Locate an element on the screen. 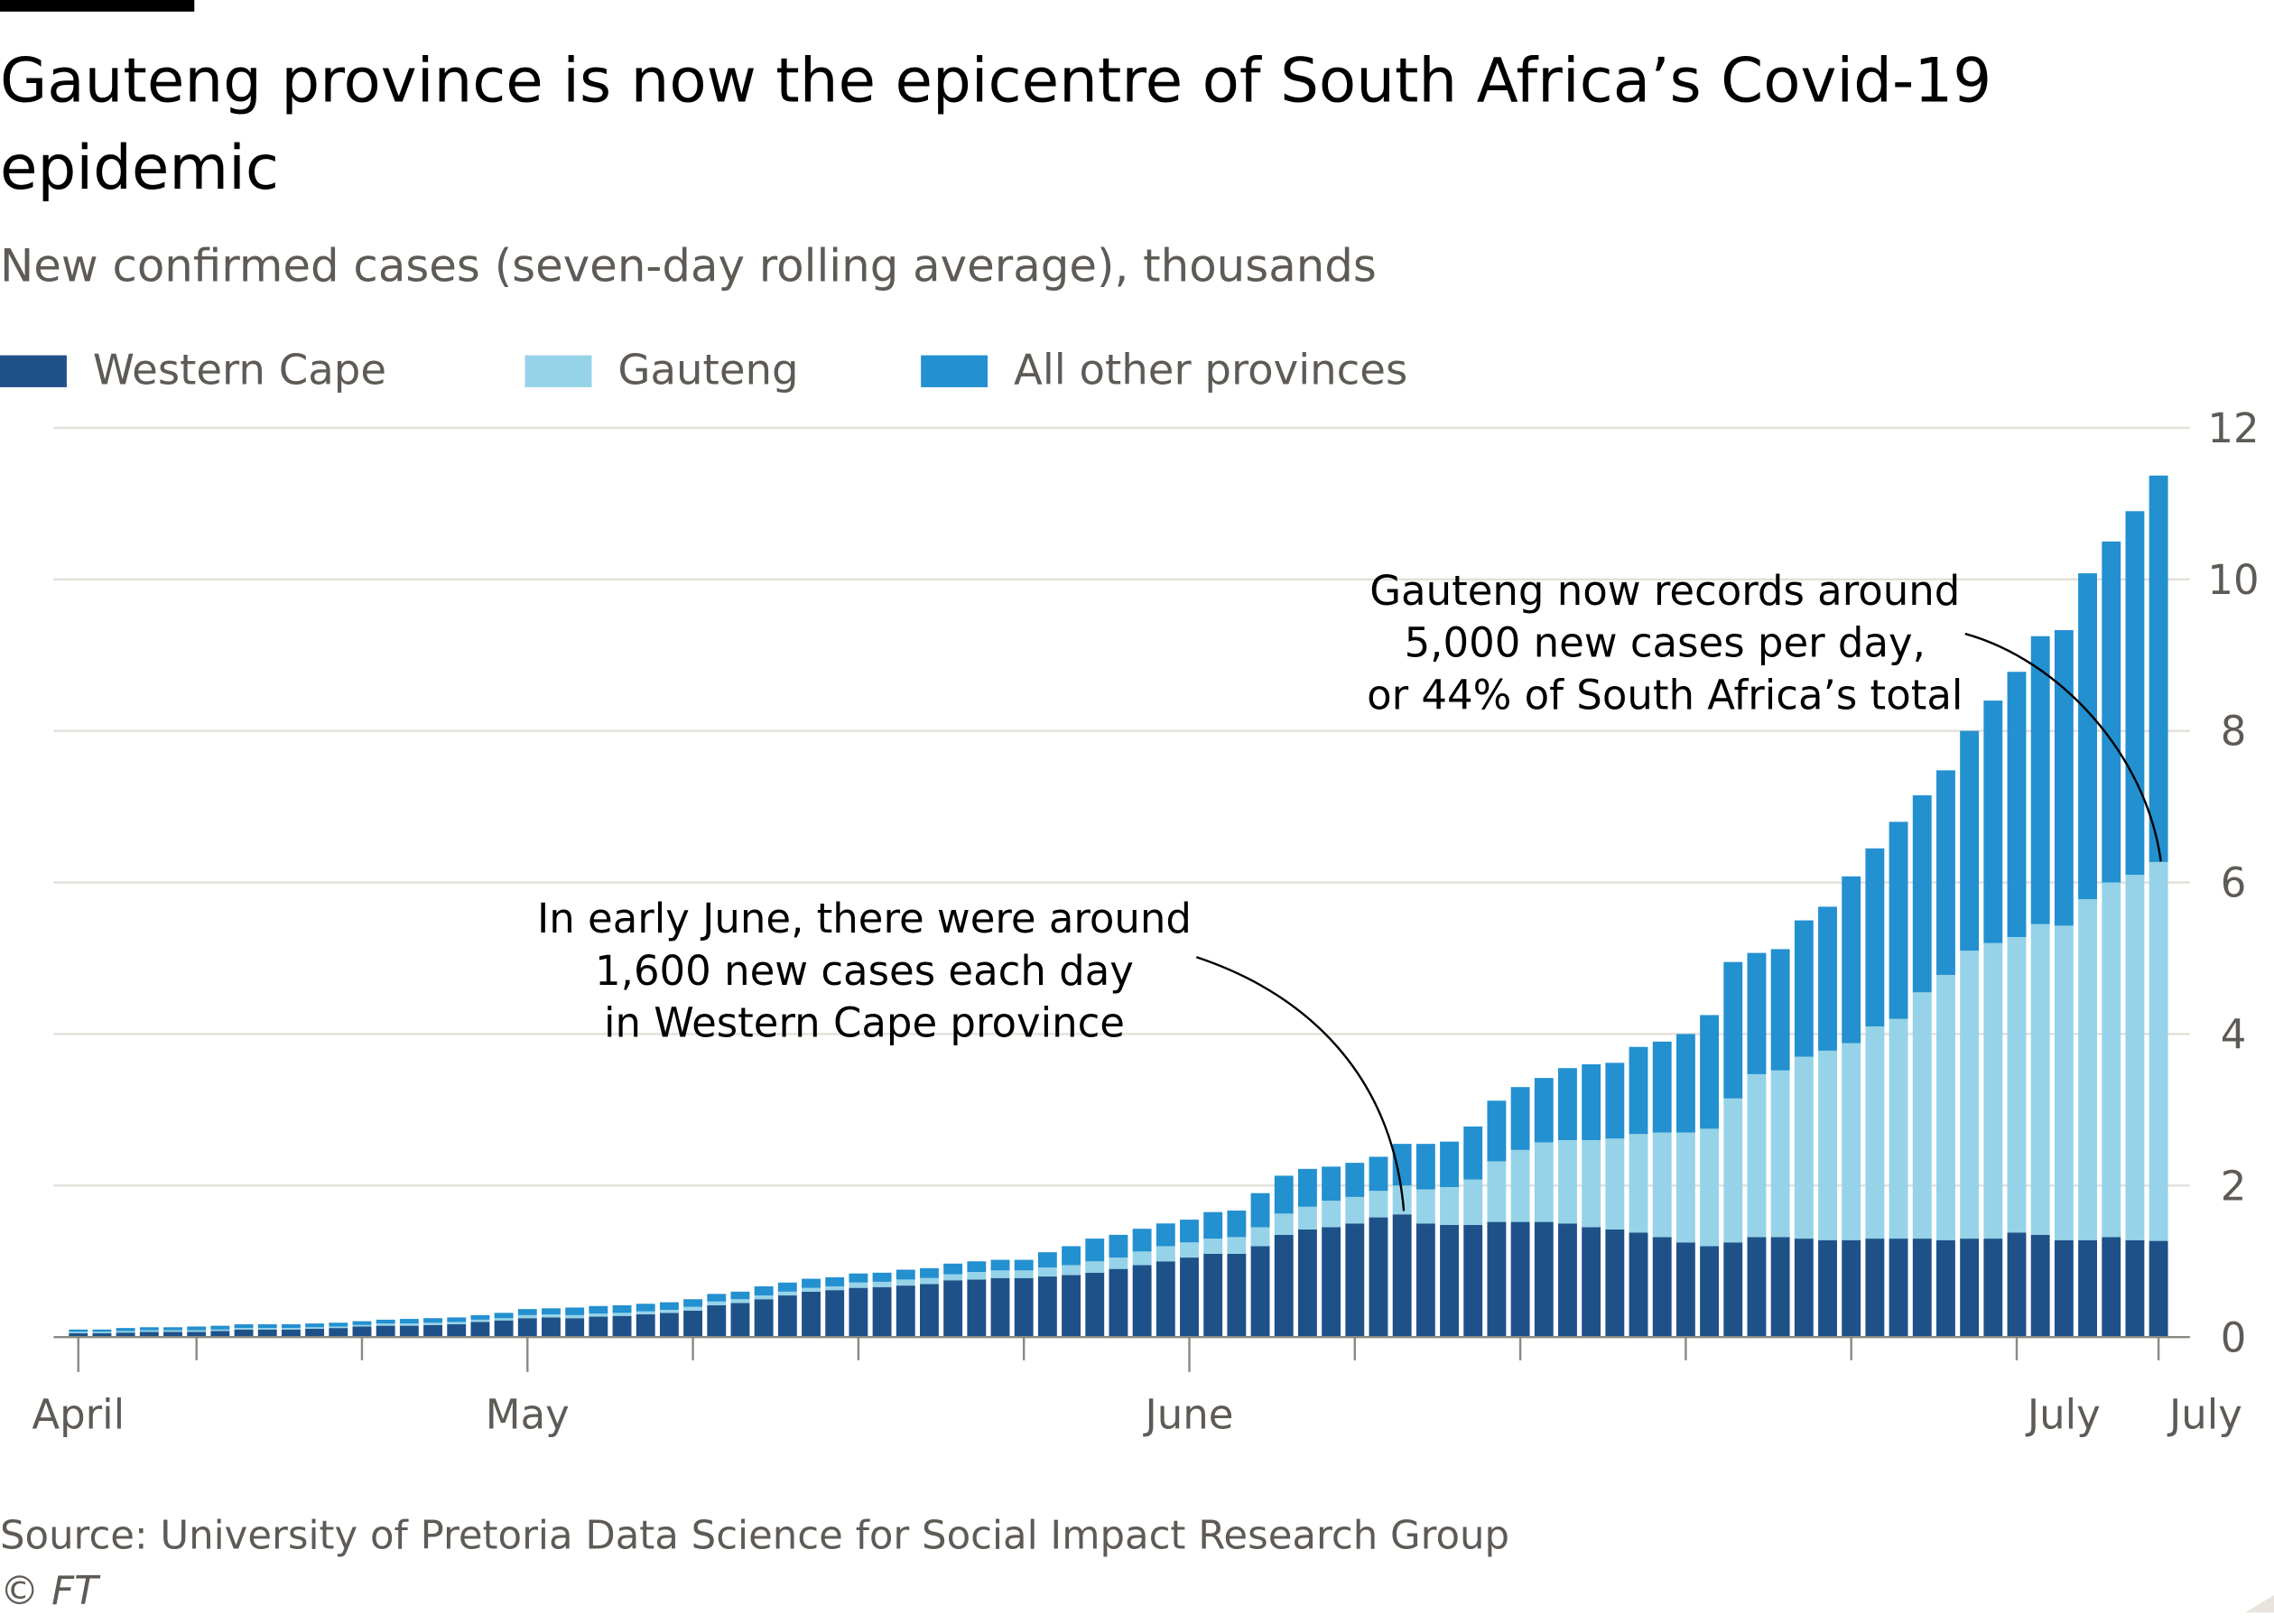  x-tick-label: April is located at coordinates (78, 1414).